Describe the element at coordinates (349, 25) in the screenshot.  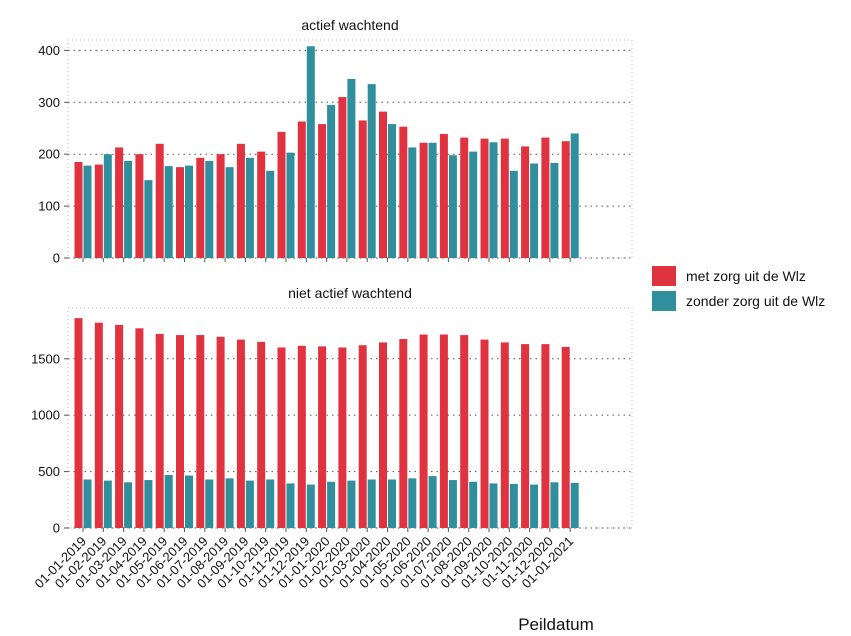
I see `panel-title-actief-wachtend: actief wachtend` at that location.